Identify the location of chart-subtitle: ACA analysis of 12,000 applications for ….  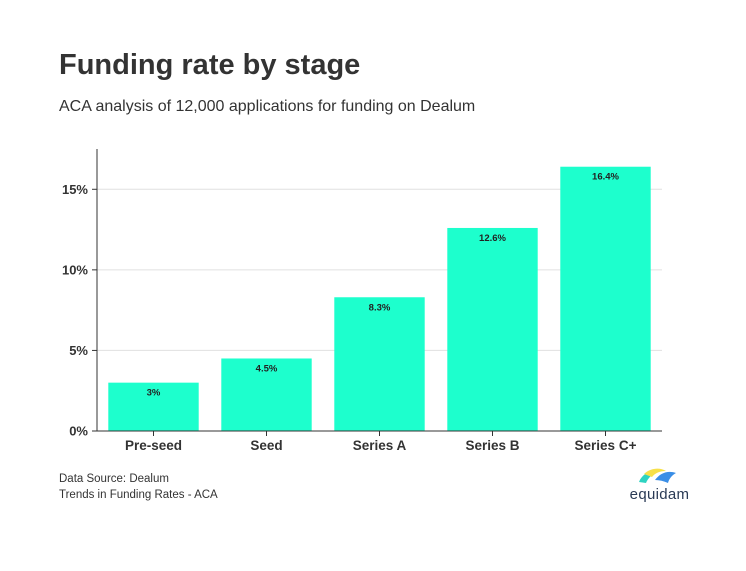
(267, 106).